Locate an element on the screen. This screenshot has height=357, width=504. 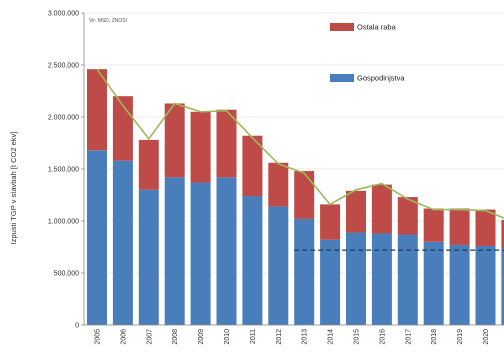
bar-gospodinjstva-2021 is located at coordinates (502, 286).